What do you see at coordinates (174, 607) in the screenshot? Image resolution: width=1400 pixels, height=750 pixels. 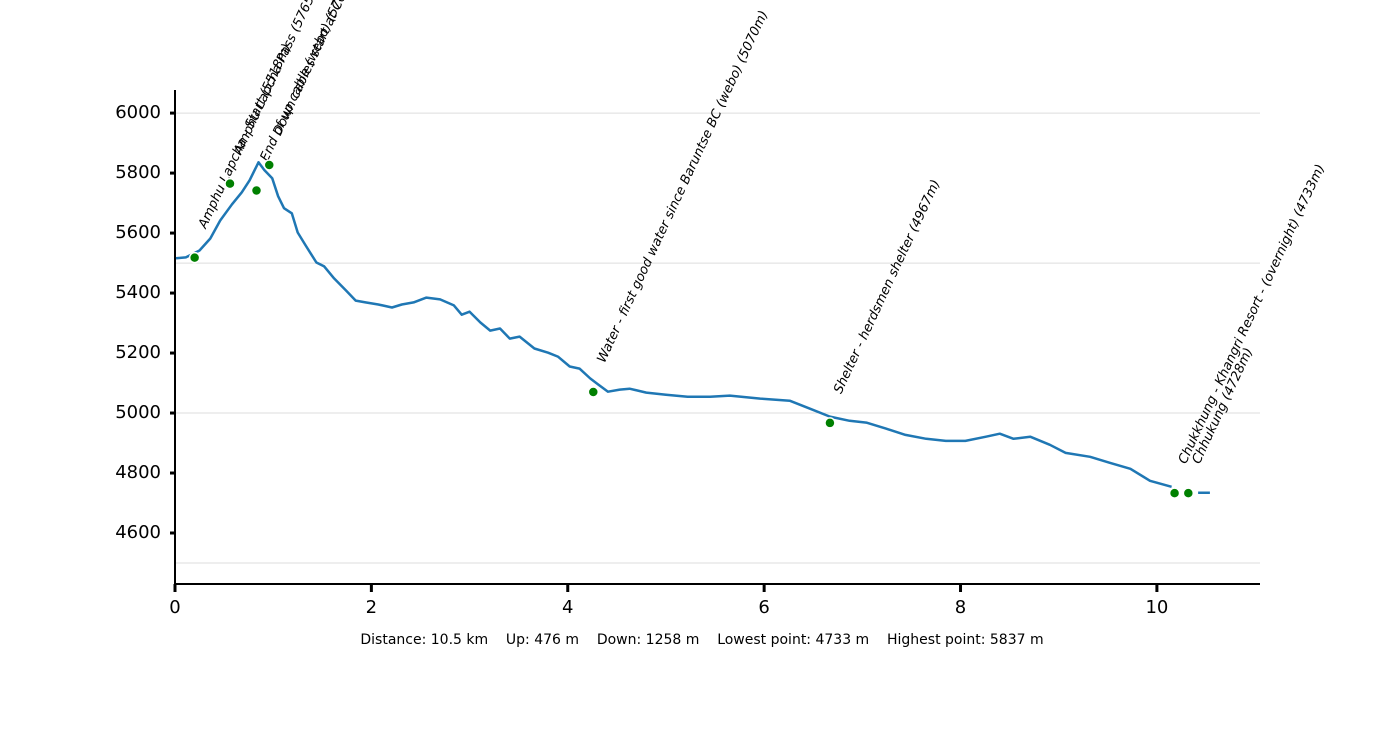 I see `x-tick-label: 0` at bounding box center [174, 607].